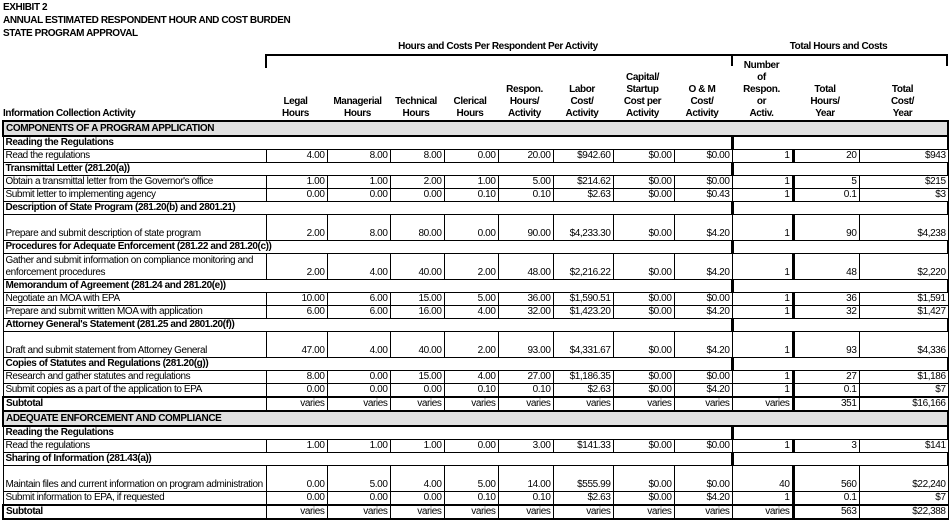  Describe the element at coordinates (583, 446) in the screenshot. I see `cell-value: $141.33` at that location.